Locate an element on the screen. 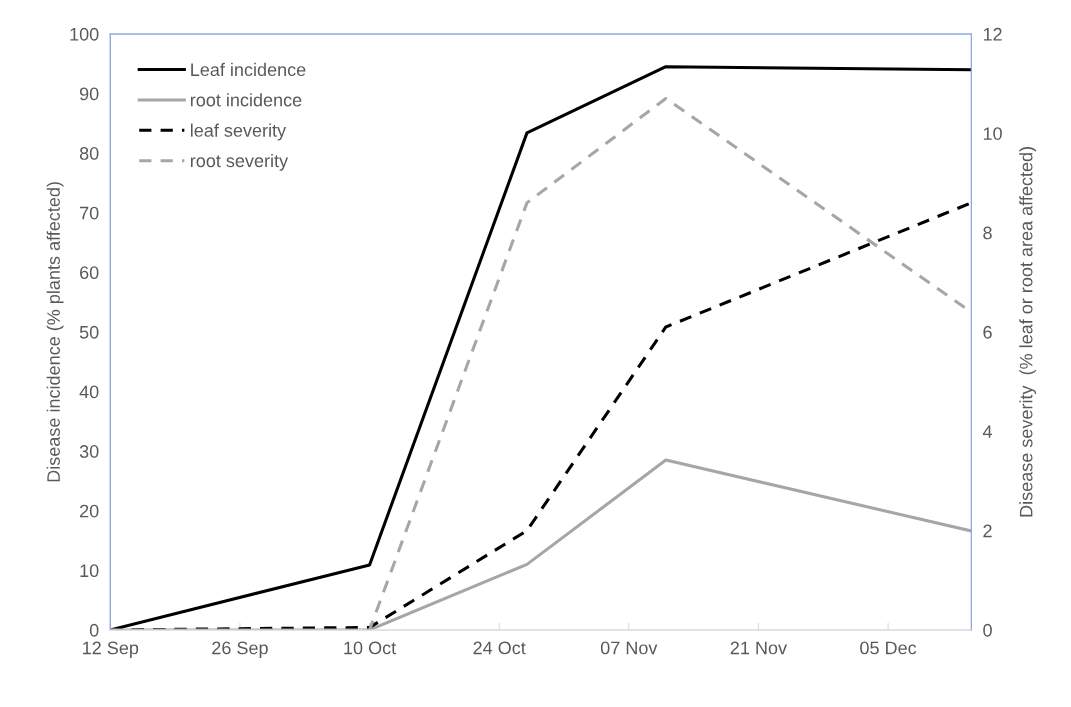  y-tick-label: 40 is located at coordinates (89, 392).